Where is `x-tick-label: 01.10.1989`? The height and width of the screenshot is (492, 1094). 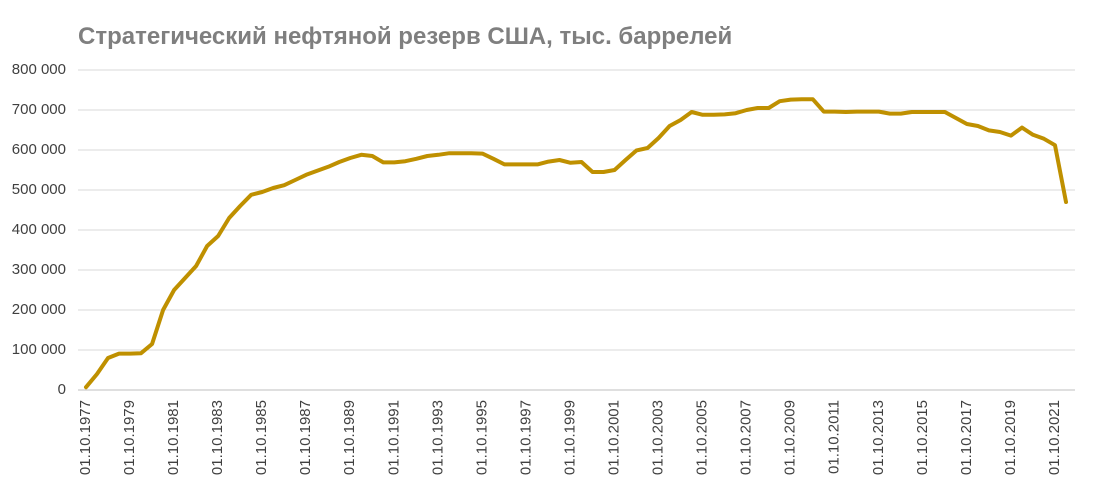
x-tick-label: 01.10.1989 is located at coordinates (349, 437).